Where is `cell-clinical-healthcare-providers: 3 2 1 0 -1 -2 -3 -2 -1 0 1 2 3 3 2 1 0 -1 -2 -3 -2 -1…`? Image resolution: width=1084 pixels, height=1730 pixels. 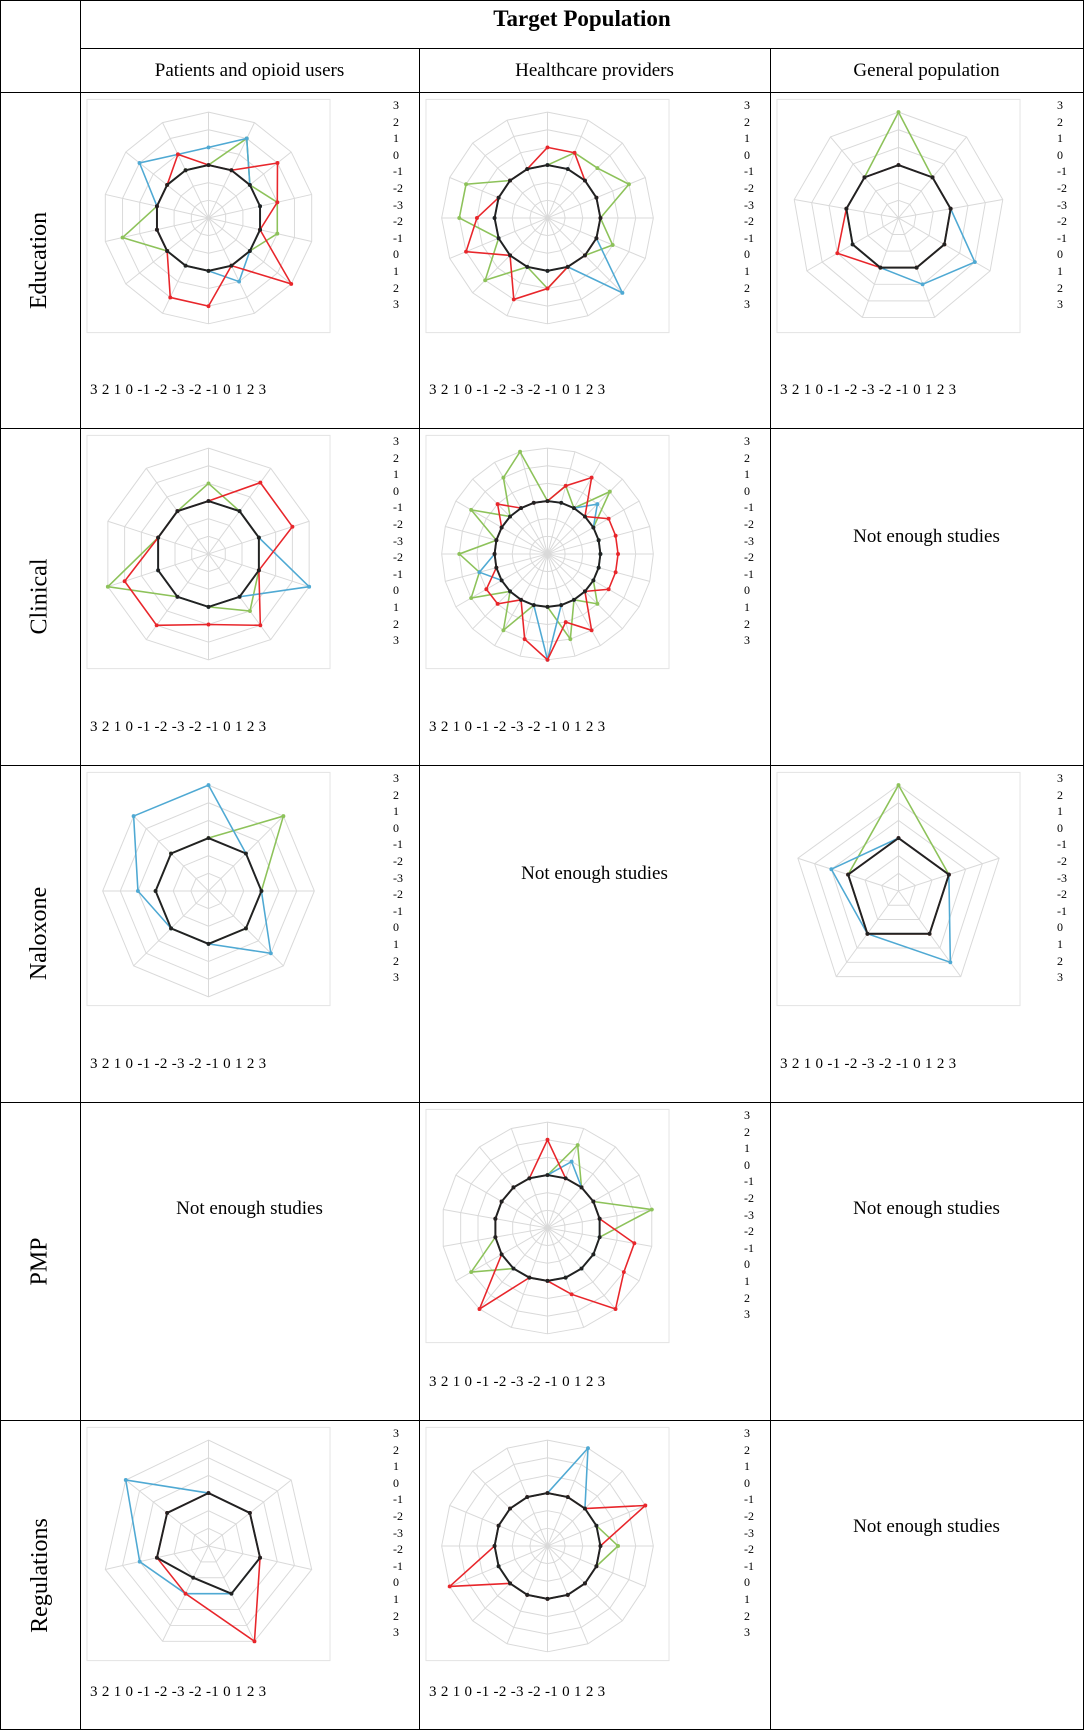
cell-clinical-healthcare-providers: 3 2 1 0 -1 -2 -3 -2 -1 0 1 2 3 3 2 1 0 -1 -2 -3 -2 -1… is located at coordinates (594, 596).